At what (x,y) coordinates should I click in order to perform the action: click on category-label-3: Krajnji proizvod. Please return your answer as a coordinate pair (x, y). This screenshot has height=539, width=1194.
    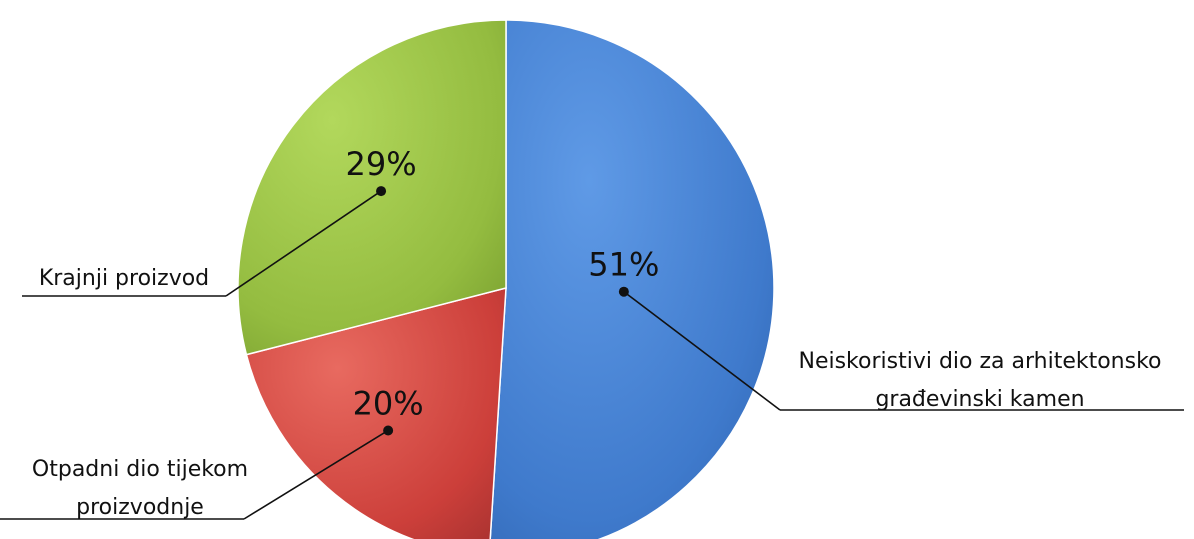
    Looking at the image, I should click on (124, 278).